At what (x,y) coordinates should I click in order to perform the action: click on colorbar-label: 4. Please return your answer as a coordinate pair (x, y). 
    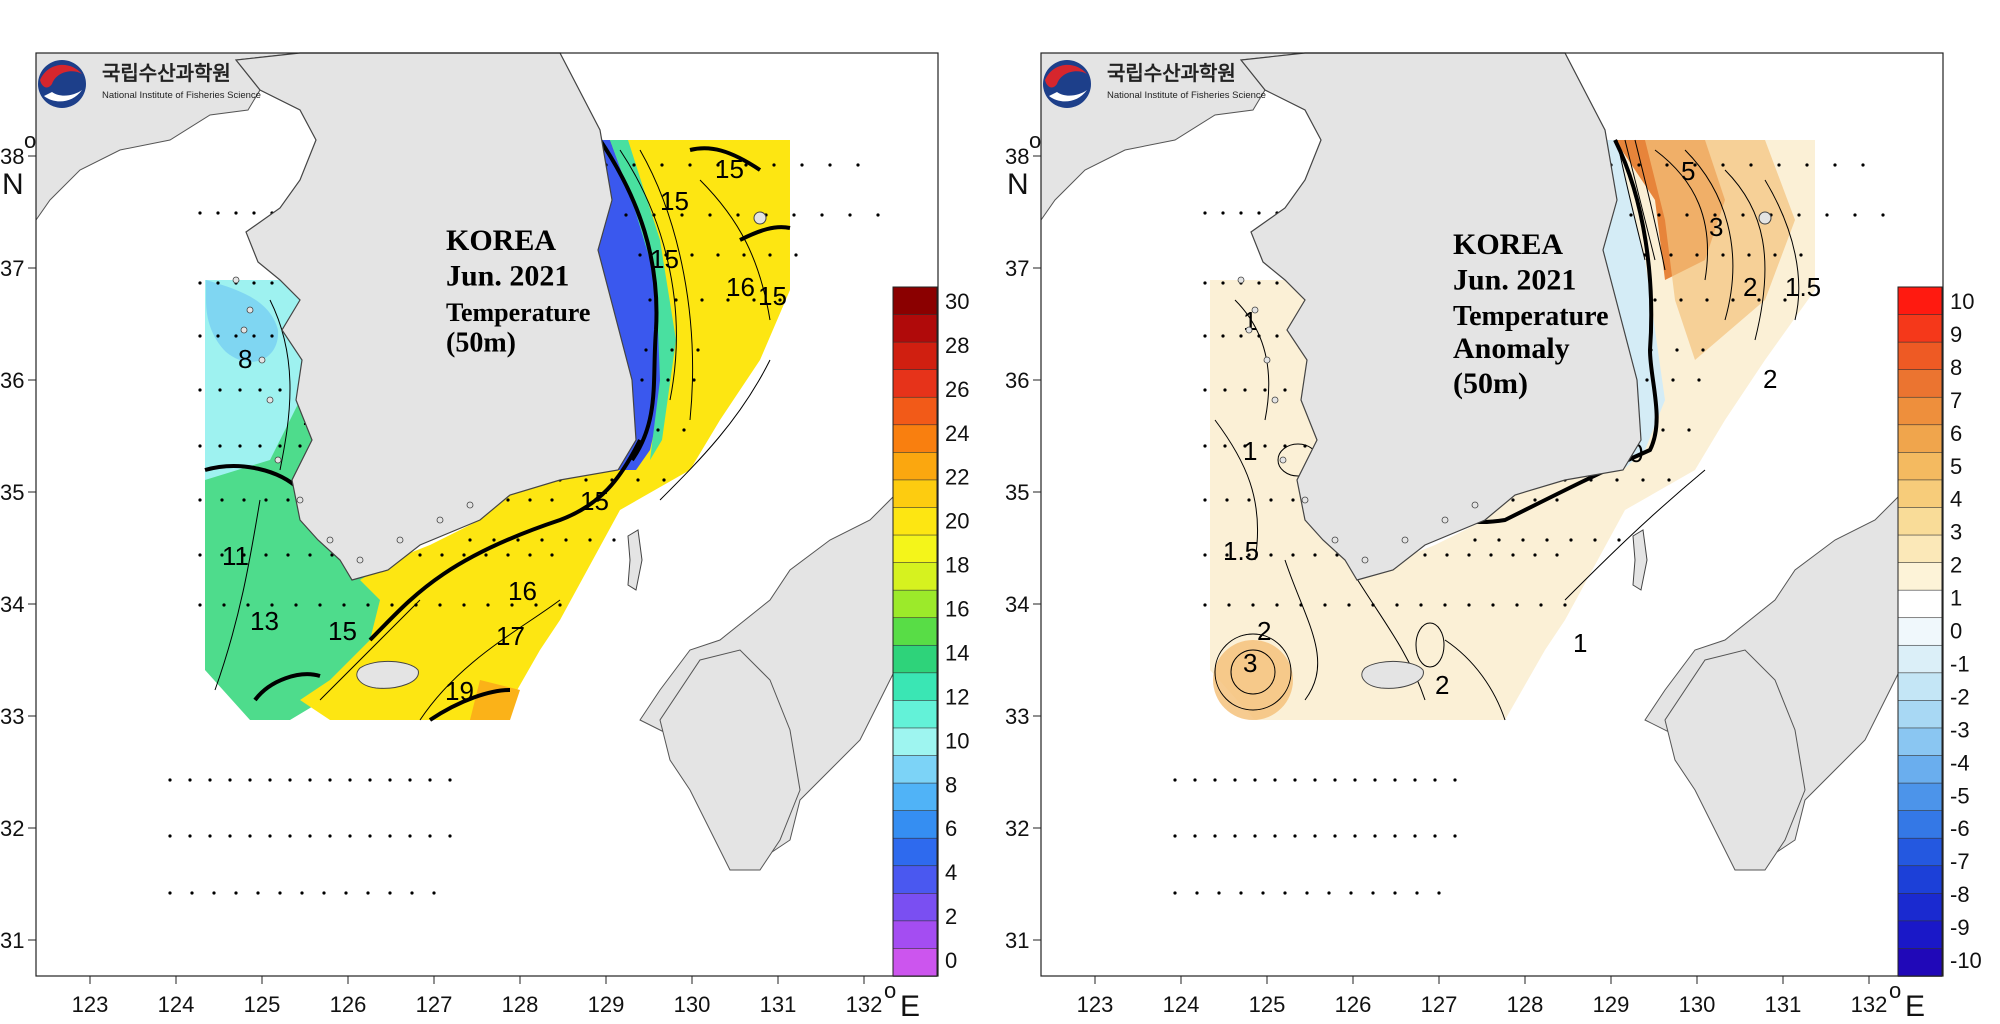
    Looking at the image, I should click on (1956, 499).